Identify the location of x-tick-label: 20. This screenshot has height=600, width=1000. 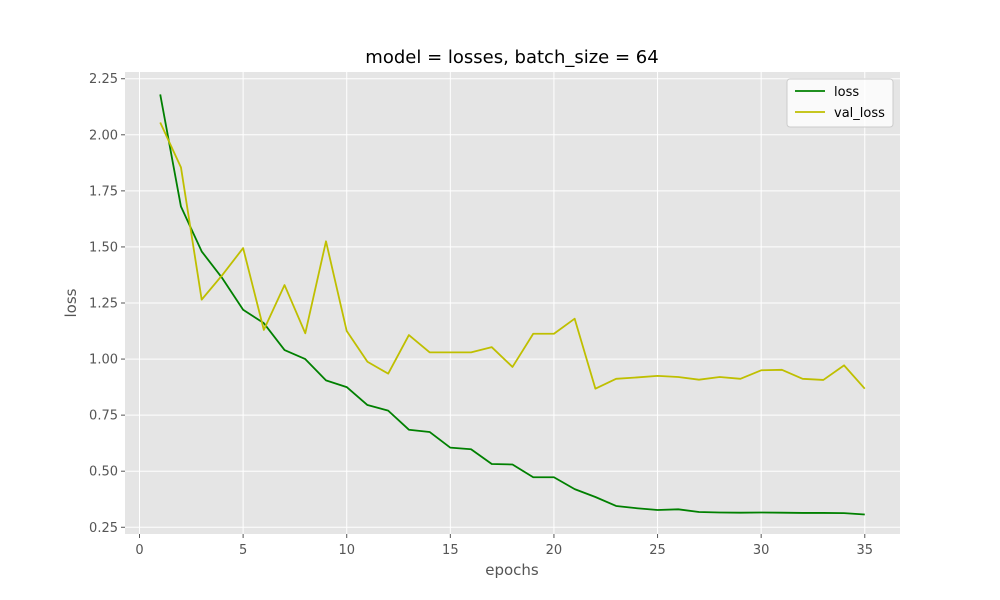
(554, 550).